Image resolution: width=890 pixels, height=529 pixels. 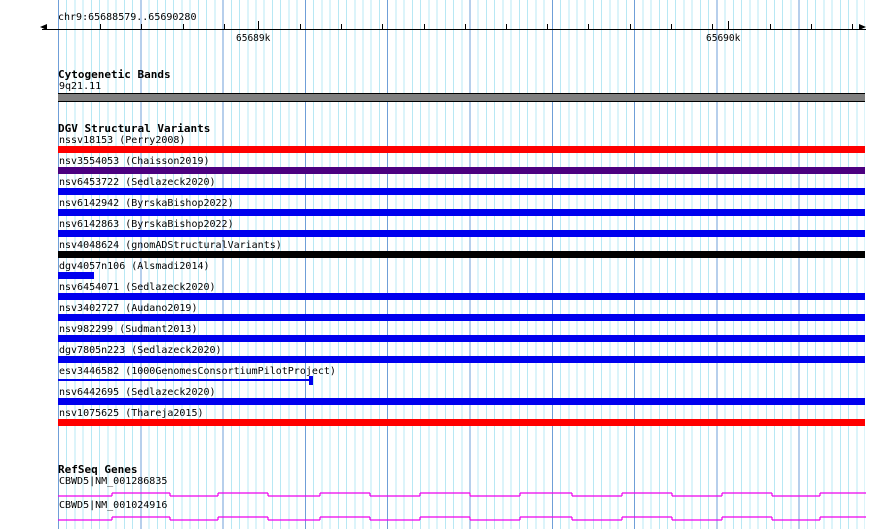 I want to click on ruler-left-arrow-icon, so click(x=43, y=27).